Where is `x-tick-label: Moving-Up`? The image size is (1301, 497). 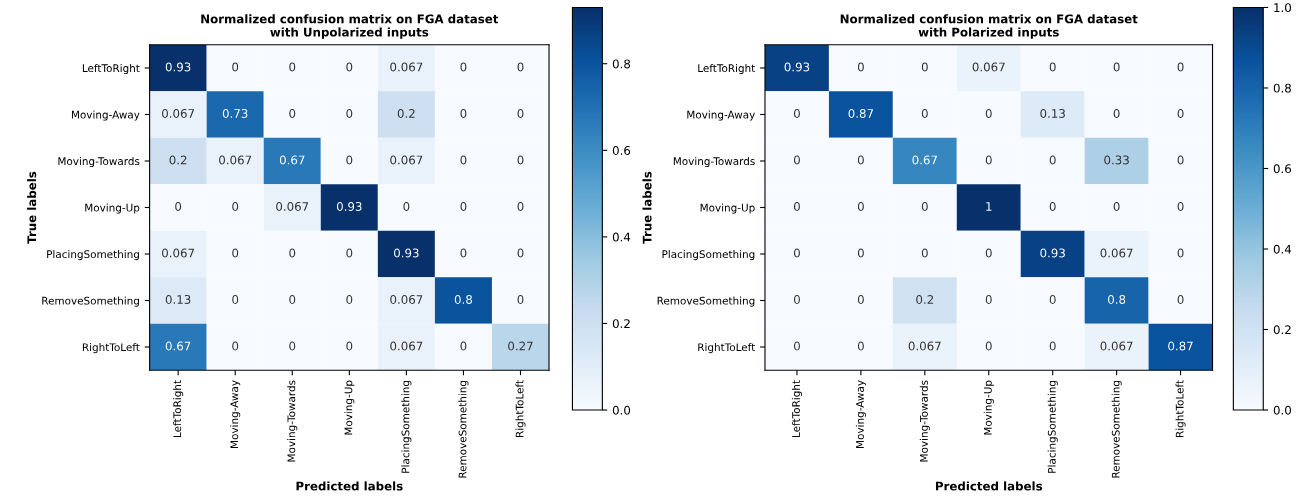
x-tick-label: Moving-Up is located at coordinates (988, 407).